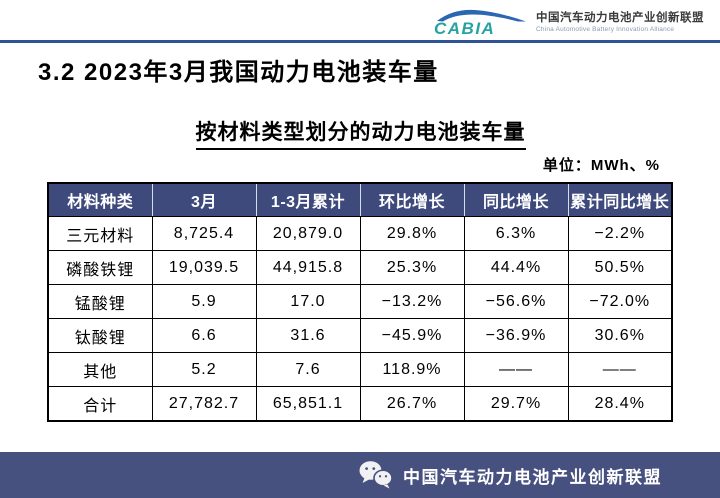  What do you see at coordinates (204, 267) in the screenshot?
I see `cell-march: 19,039.5` at bounding box center [204, 267].